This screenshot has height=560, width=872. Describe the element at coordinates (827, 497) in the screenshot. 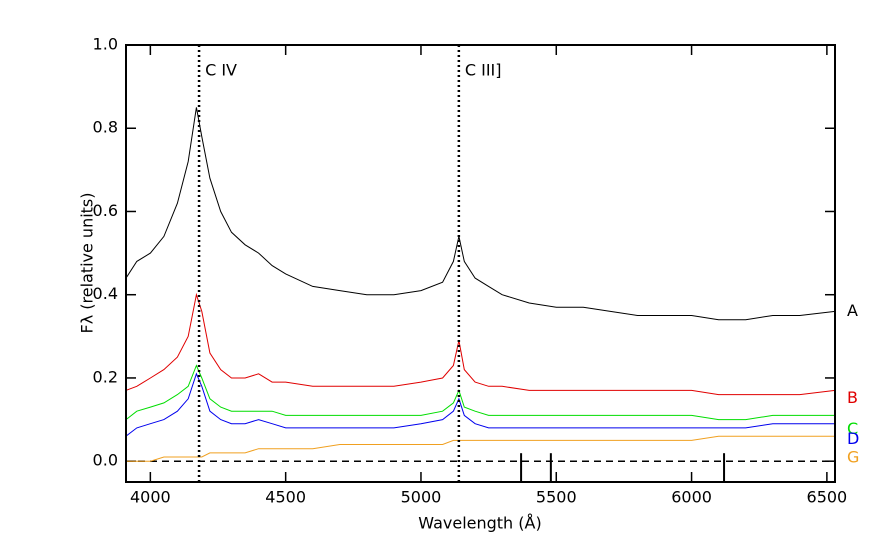

I see `x-tick-label: 6500` at that location.